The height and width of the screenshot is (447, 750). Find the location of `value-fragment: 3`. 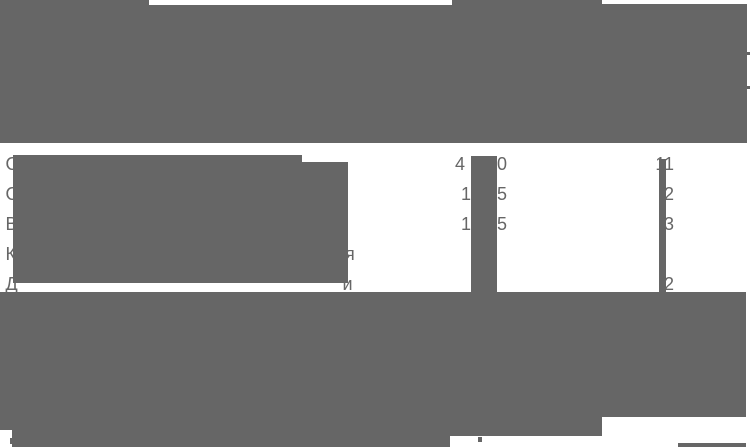

value-fragment: 3 is located at coordinates (668, 224).